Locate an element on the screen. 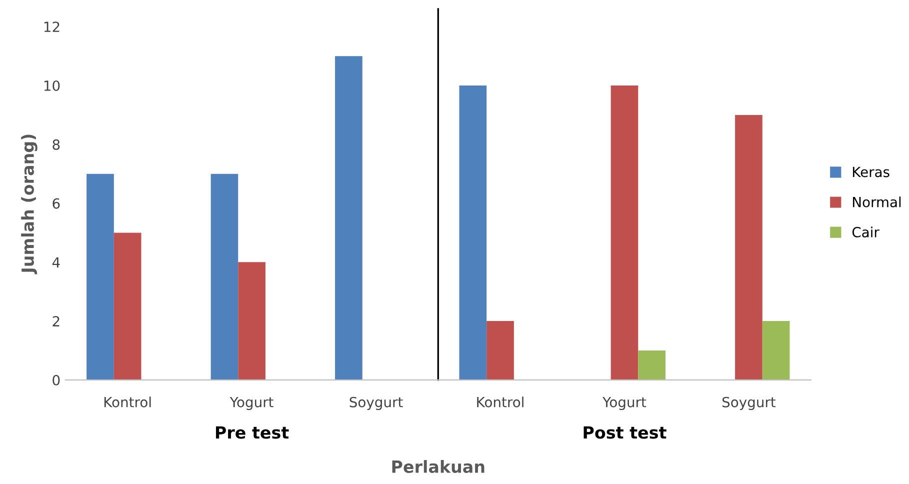 The image size is (909, 484). y-tick-label: 6 is located at coordinates (56, 203).